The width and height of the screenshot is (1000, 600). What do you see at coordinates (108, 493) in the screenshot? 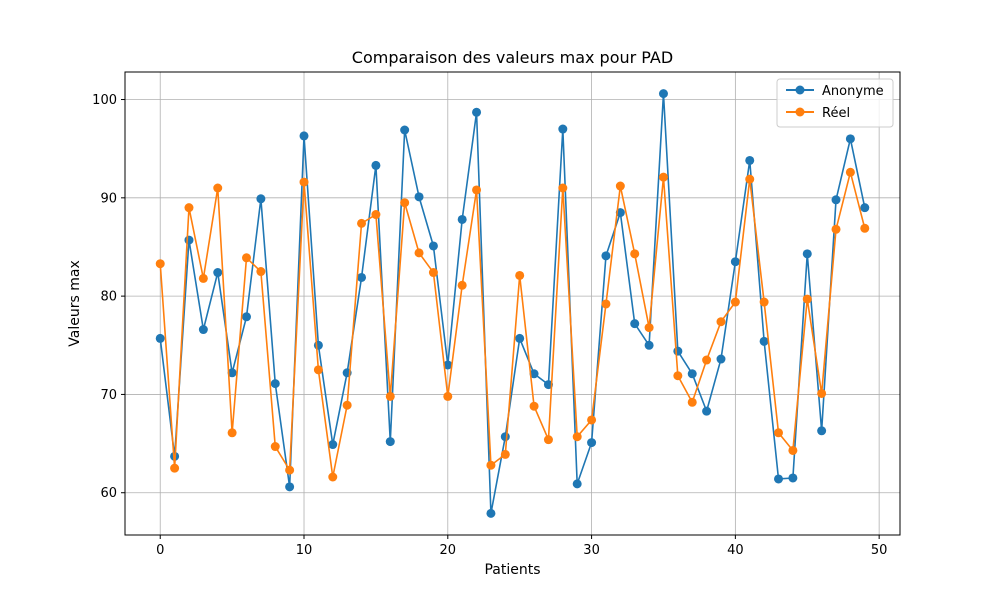
I see `y-tick-label: 60` at bounding box center [108, 493].